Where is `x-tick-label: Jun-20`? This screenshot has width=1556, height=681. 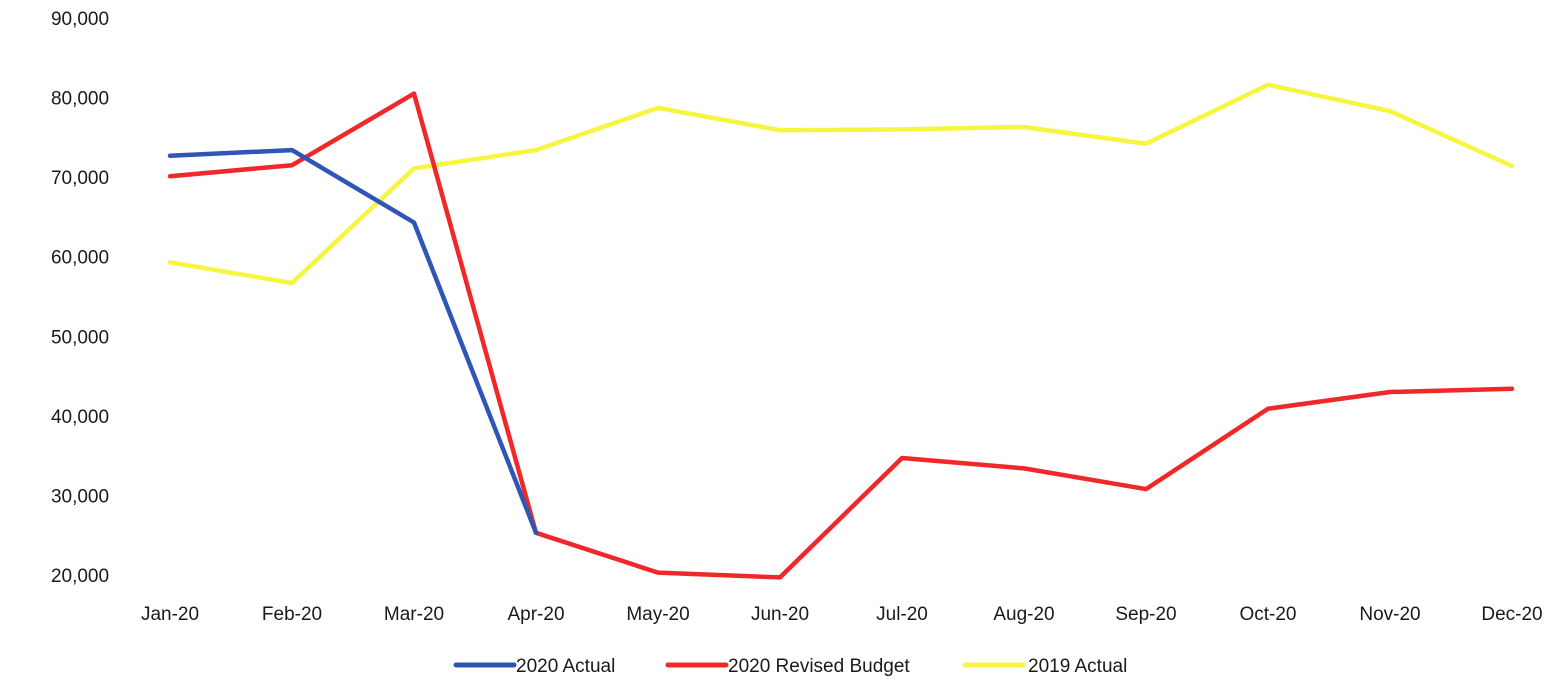 x-tick-label: Jun-20 is located at coordinates (780, 614).